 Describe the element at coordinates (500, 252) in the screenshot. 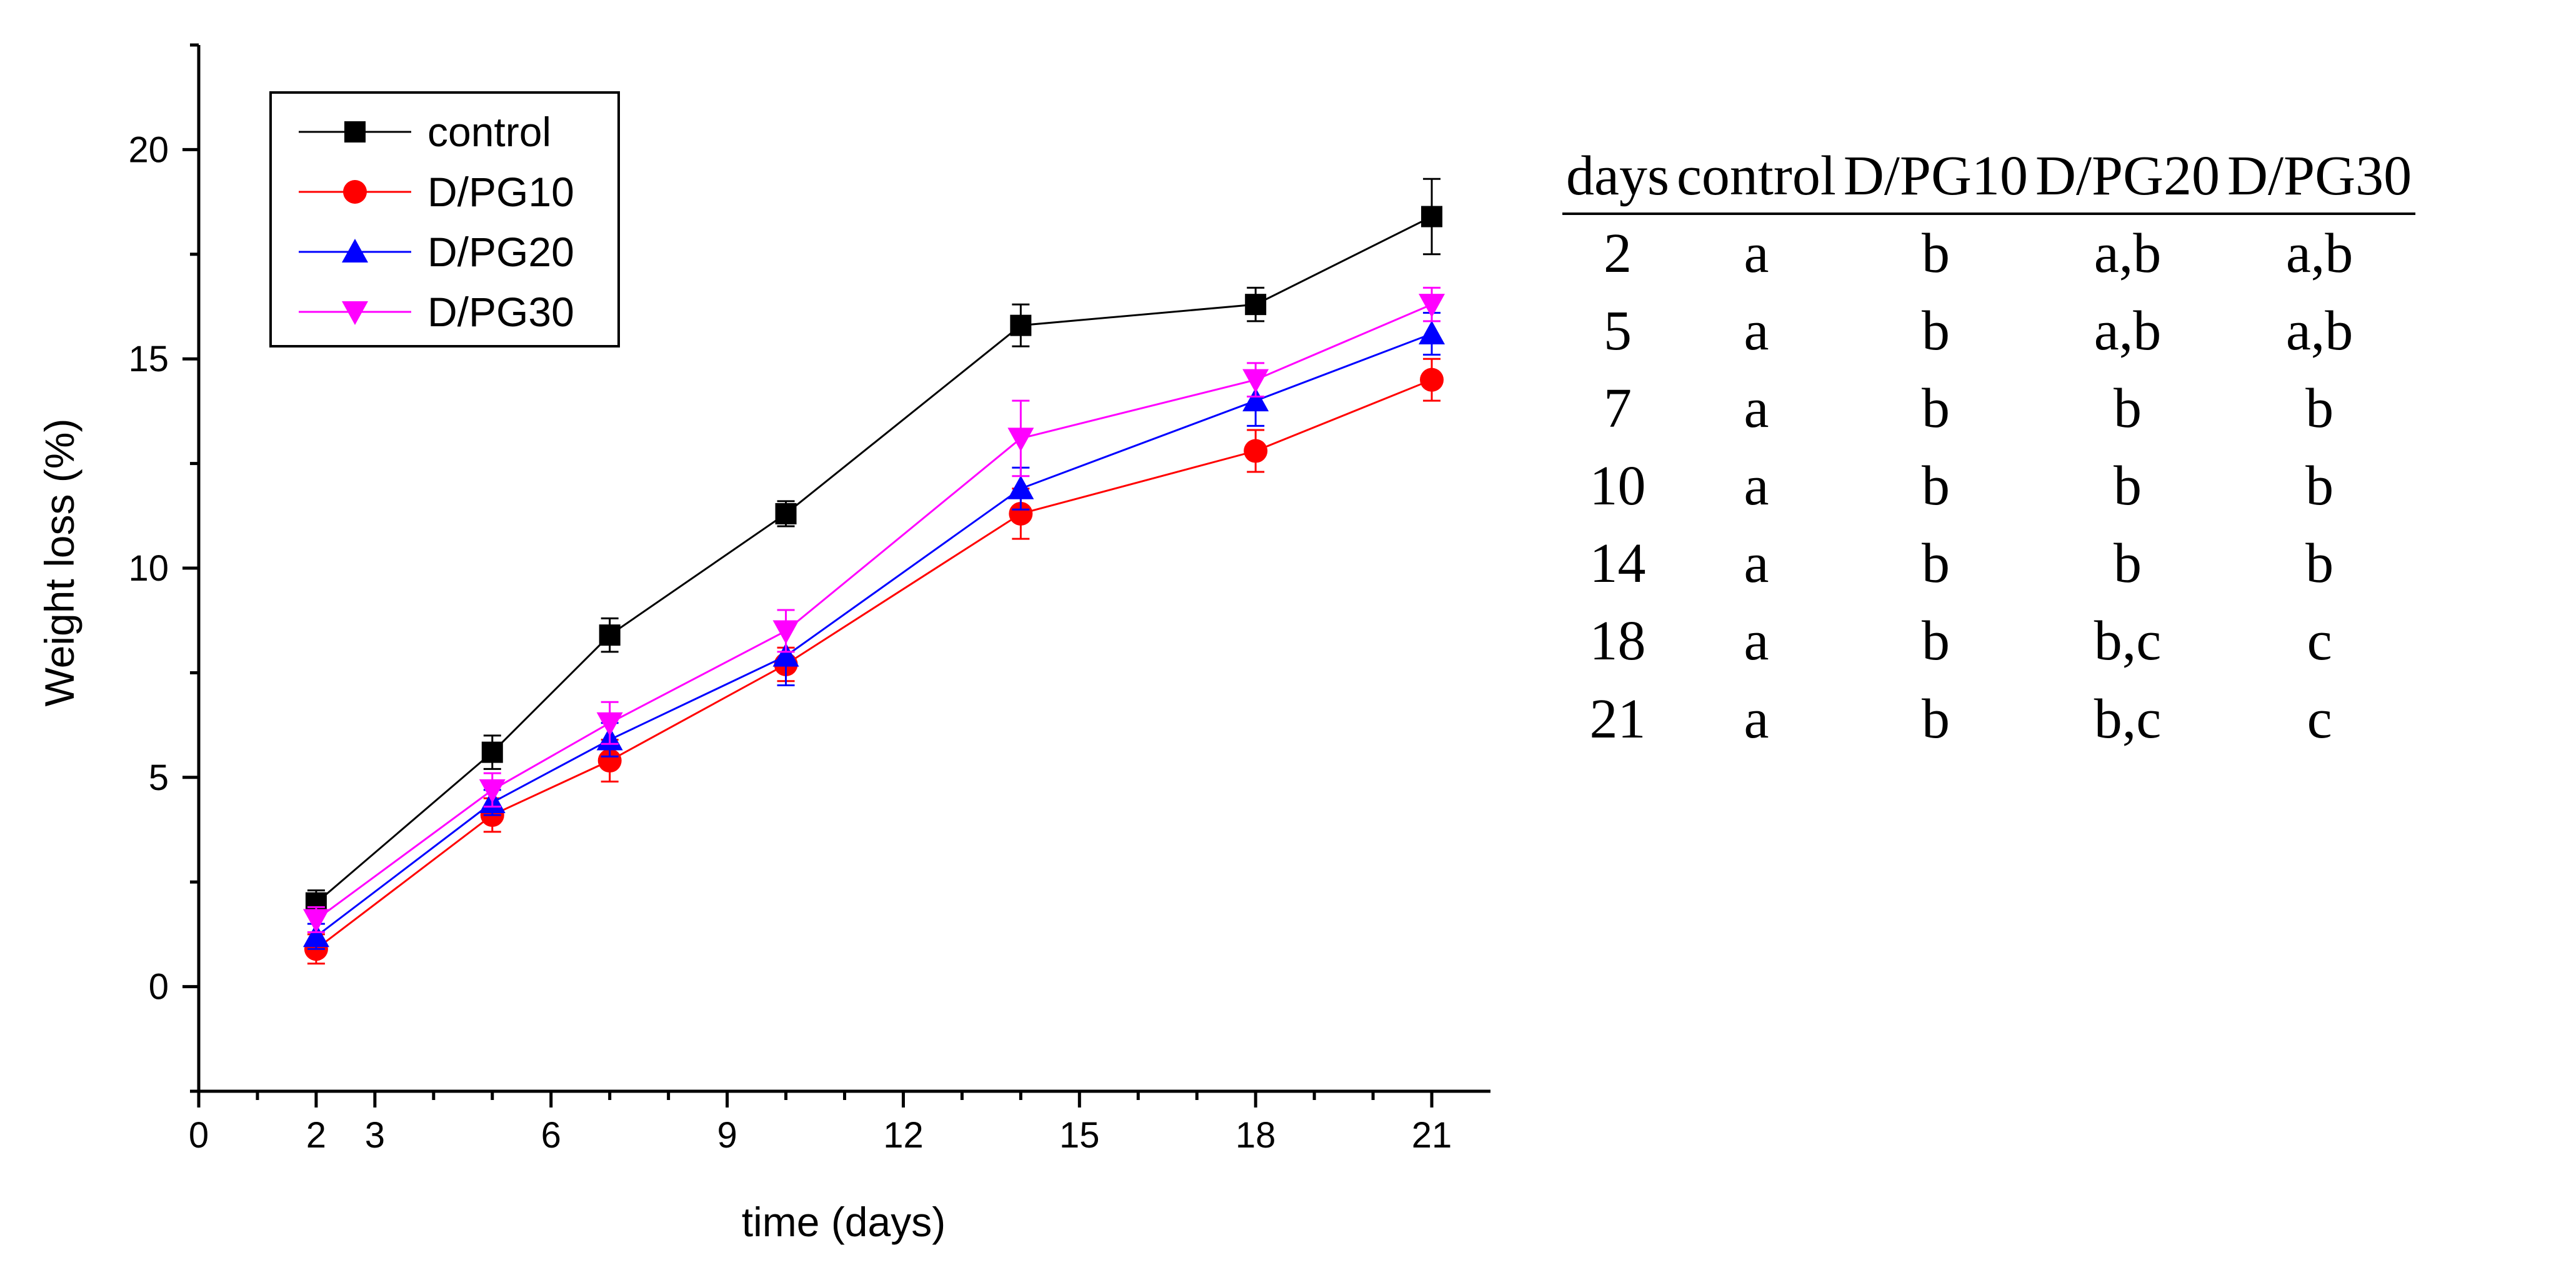

I see `legend-label: D/PG20` at that location.